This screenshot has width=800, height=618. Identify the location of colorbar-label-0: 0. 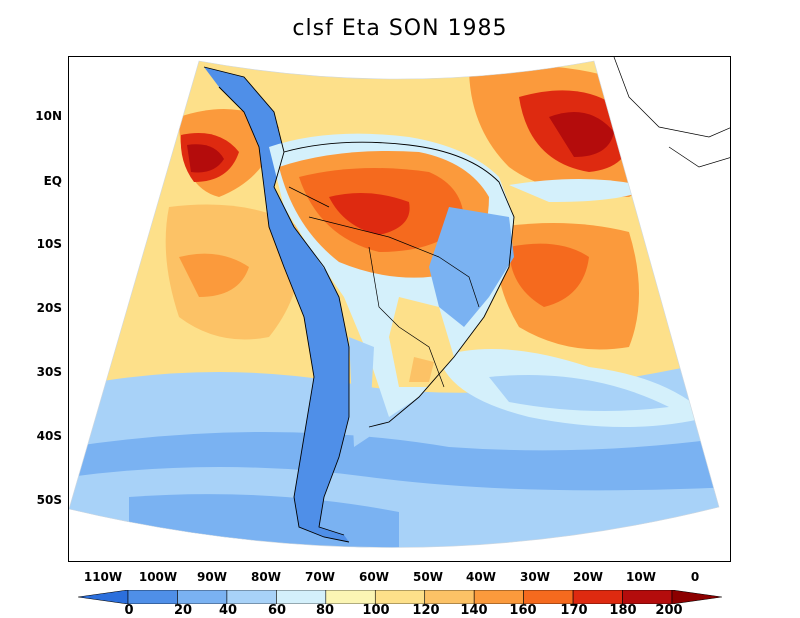
(129, 611).